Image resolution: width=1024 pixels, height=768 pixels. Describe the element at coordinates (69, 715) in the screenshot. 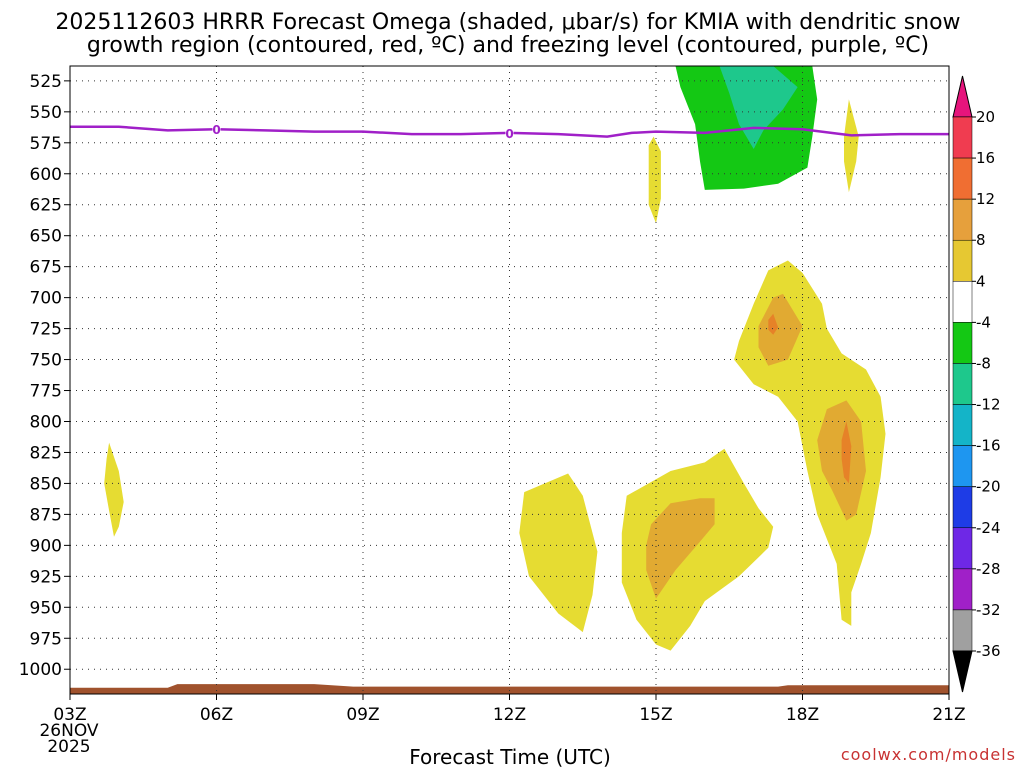

I see `x-tick-label: 03Z` at that location.